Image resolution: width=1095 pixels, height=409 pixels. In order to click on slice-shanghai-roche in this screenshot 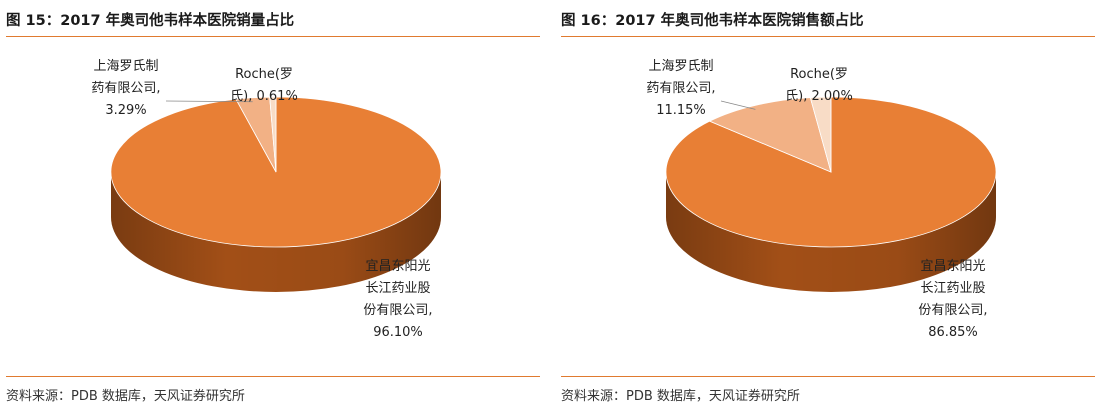, I will do `click(770, 135)`.